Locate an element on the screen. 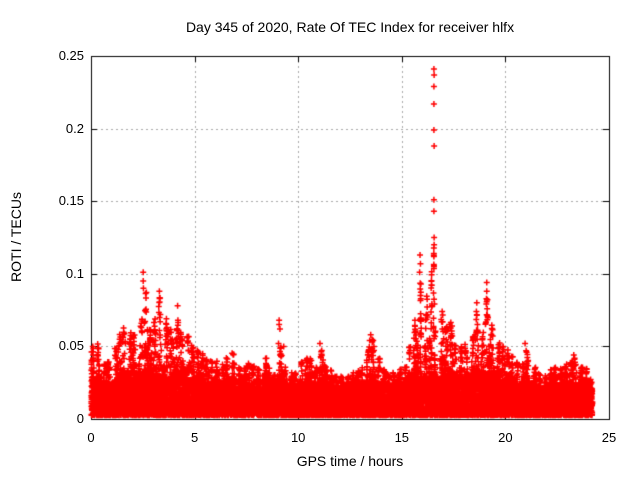 The height and width of the screenshot is (480, 640). y-tick-label: 0 is located at coordinates (80, 418).